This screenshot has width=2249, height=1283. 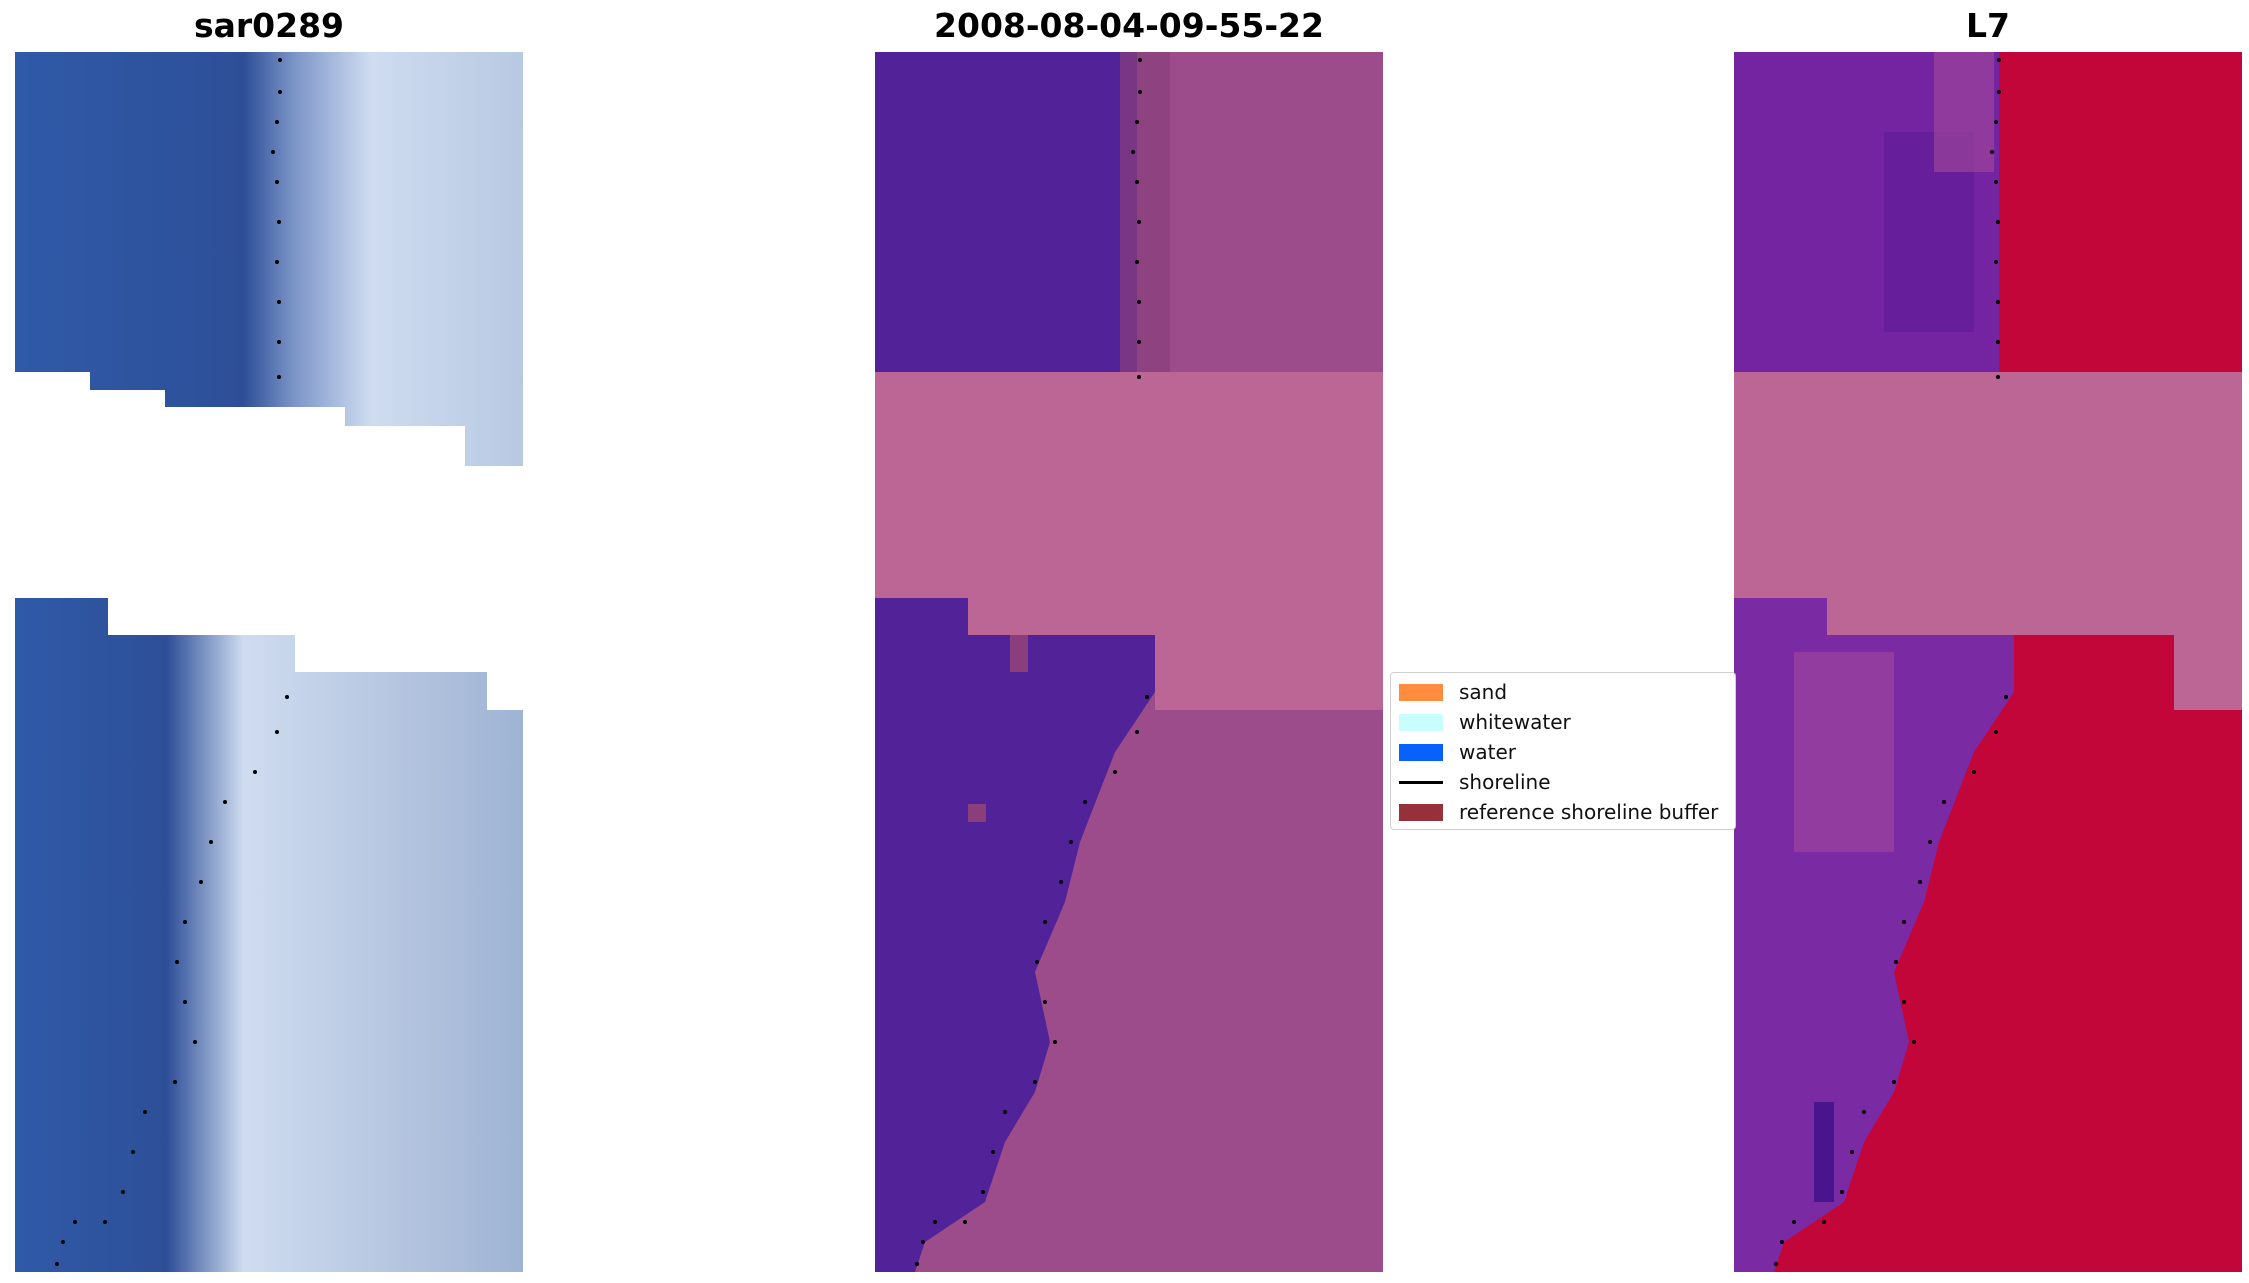 I want to click on whitewater-swatch, so click(x=1421, y=722).